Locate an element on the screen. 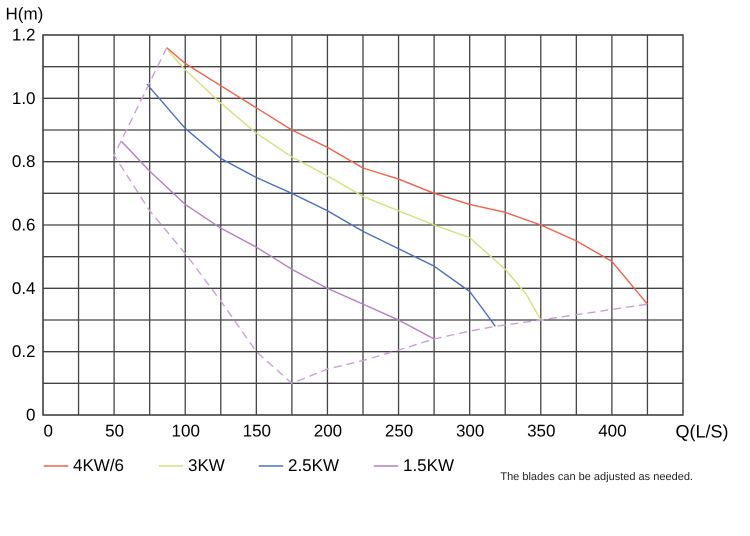 Image resolution: width=750 pixels, height=536 pixels. legend-label: 2.5KW is located at coordinates (314, 465).